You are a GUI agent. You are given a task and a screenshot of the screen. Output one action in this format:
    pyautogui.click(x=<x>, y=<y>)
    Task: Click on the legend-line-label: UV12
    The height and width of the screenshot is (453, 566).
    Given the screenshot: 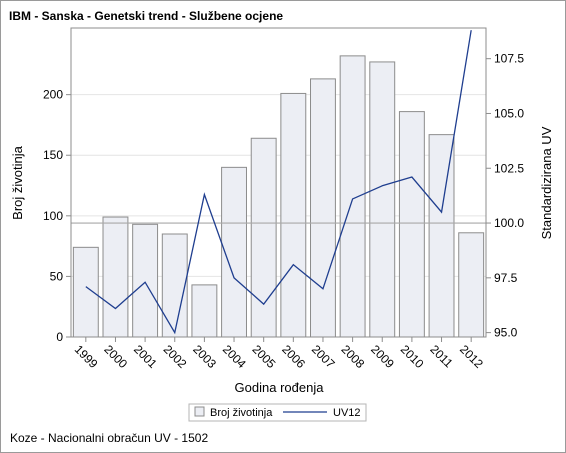 What is the action you would take?
    pyautogui.click(x=347, y=413)
    